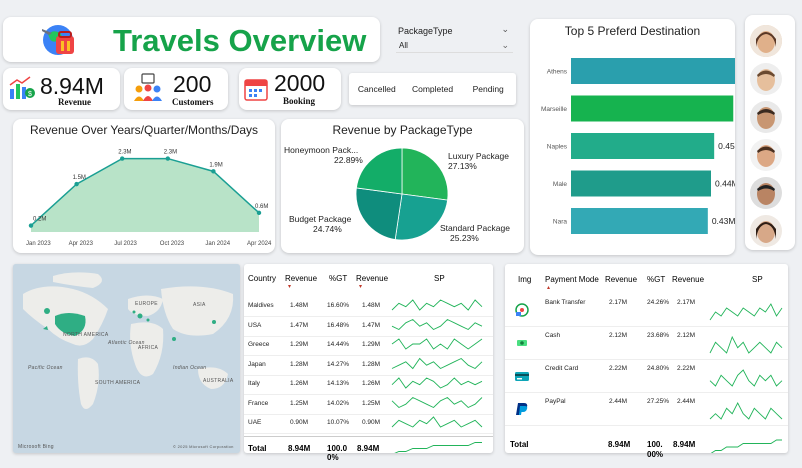 This screenshot has width=802, height=468. I want to click on map-label-australia: AUSTRALIA, so click(218, 381).